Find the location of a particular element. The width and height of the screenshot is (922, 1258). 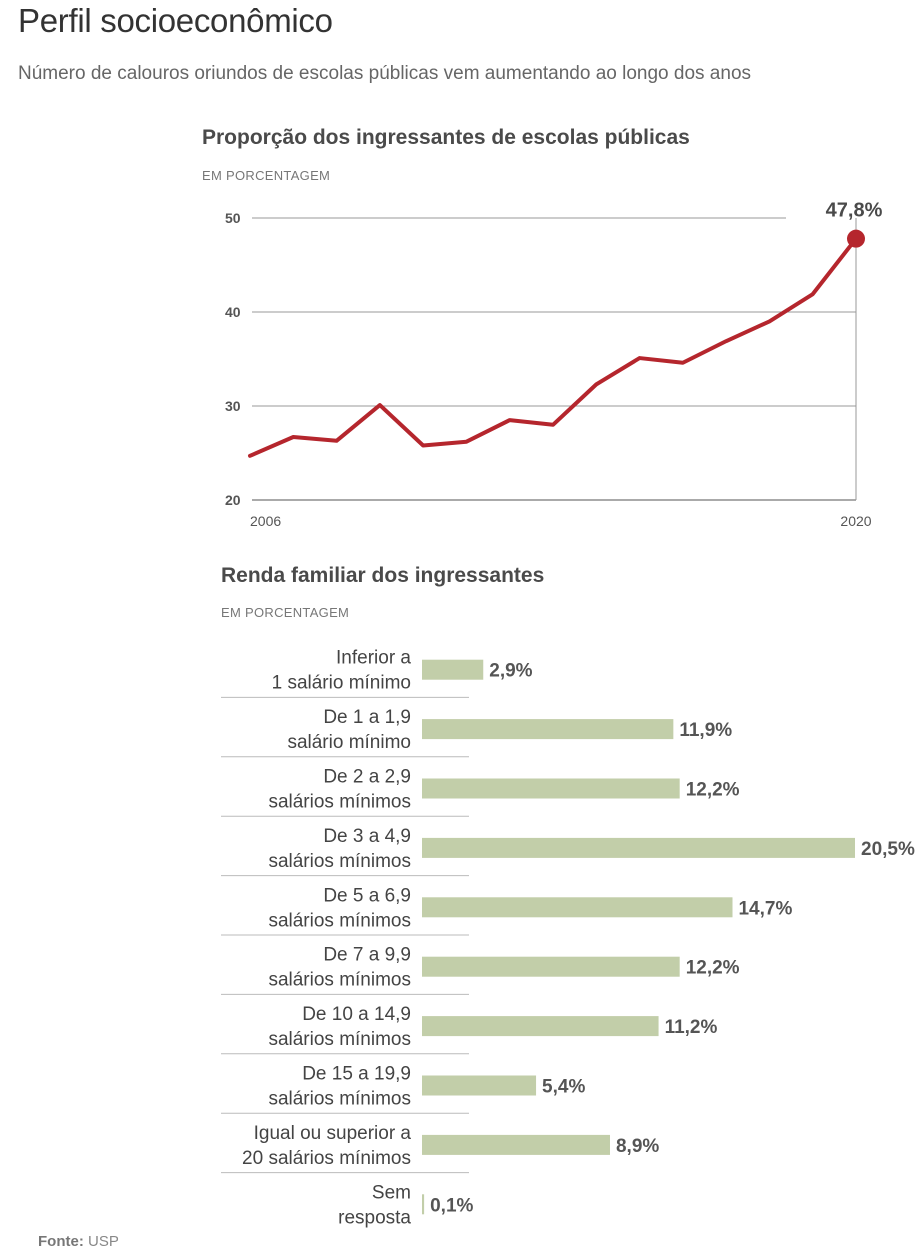

category-label-line1: De 15 a 19,9 is located at coordinates (356, 1074).